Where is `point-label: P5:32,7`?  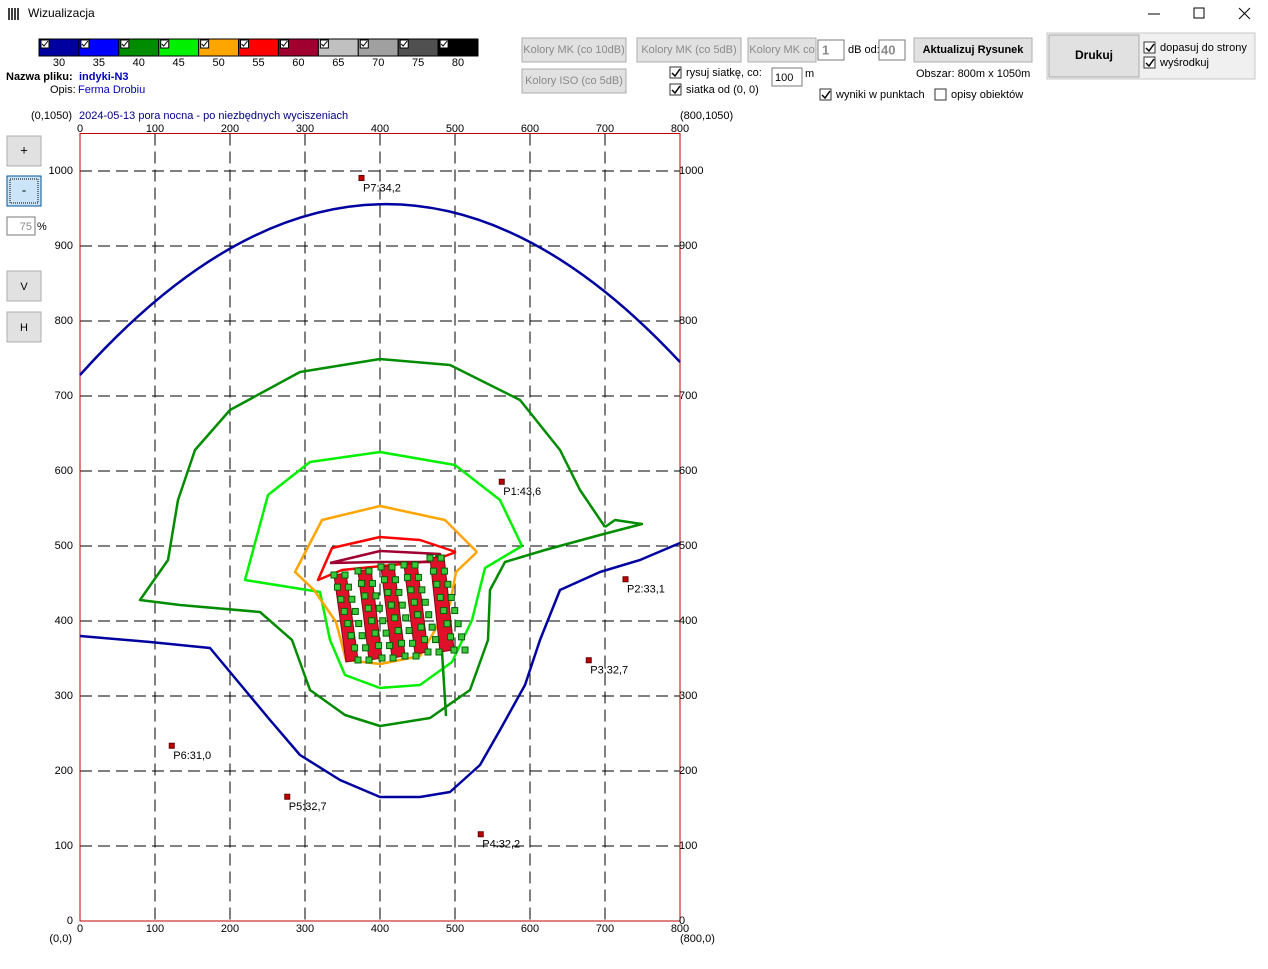 point-label: P5:32,7 is located at coordinates (308, 807).